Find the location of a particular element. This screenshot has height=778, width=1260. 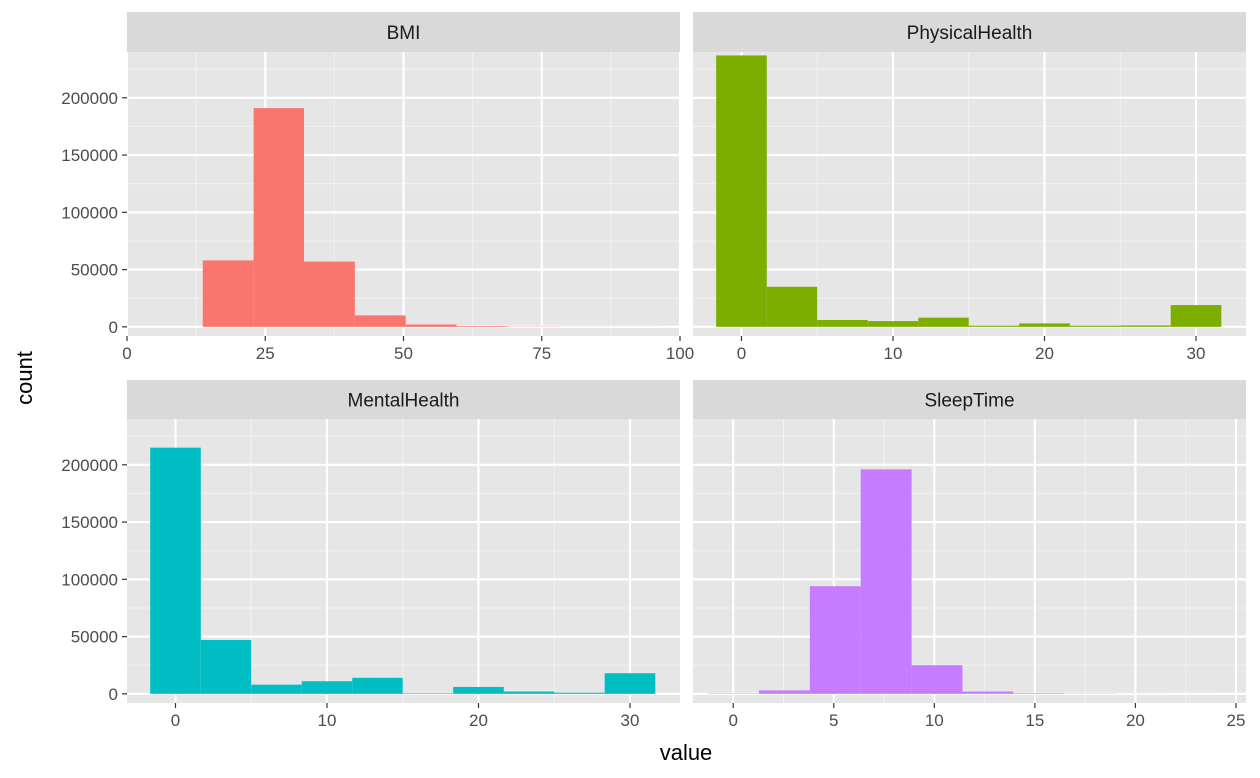

y-tick-label-bmi-3: 150000 is located at coordinates (89, 155).